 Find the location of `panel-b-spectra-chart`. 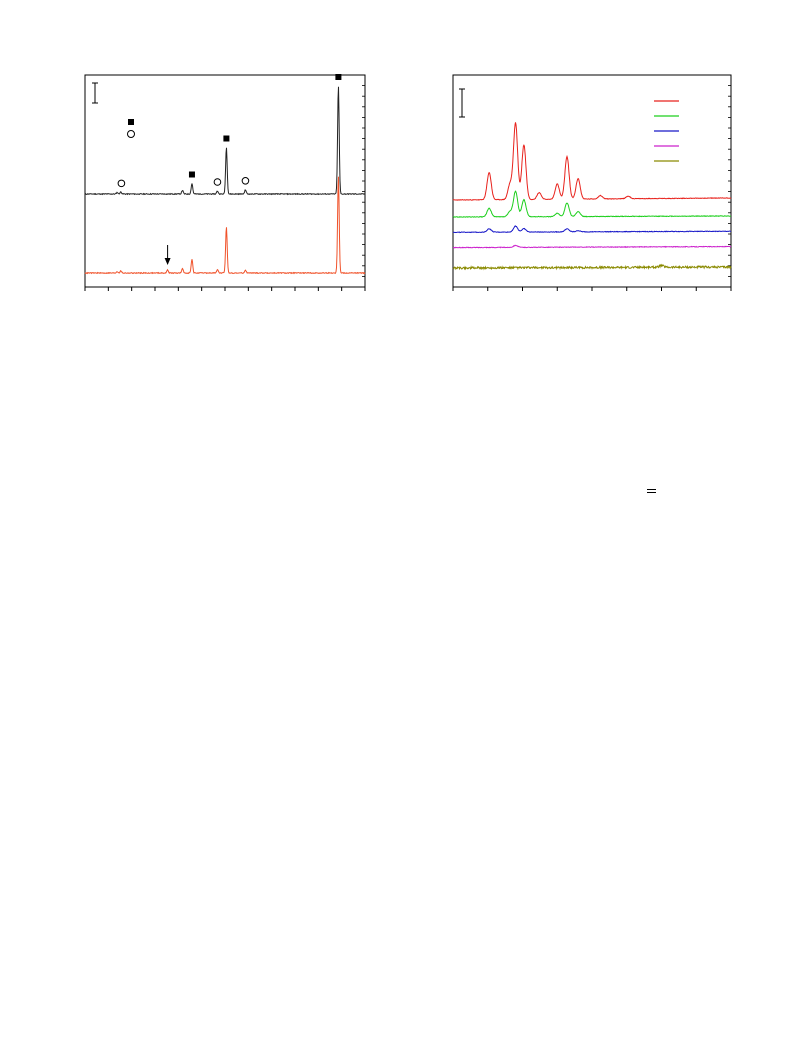

panel-b-spectra-chart is located at coordinates (592, 182).